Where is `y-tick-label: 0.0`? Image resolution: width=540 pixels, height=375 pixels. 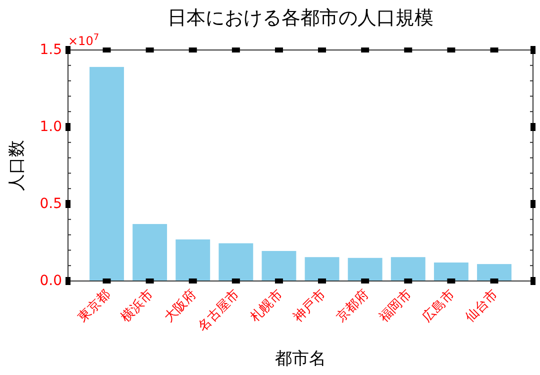 y-tick-label: 0.0 is located at coordinates (51, 281).